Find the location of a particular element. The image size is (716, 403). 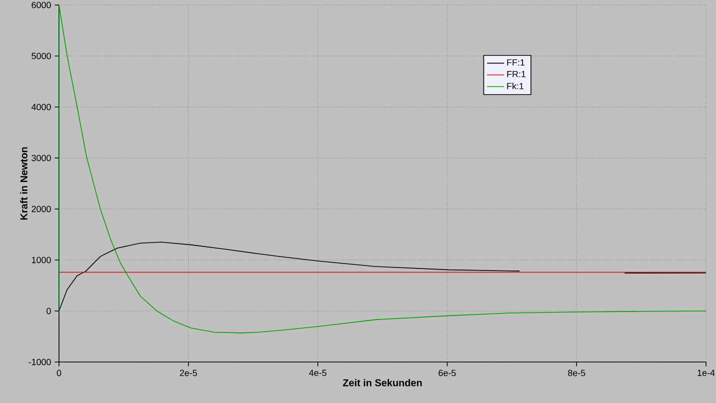

y-tick-label: -1000 is located at coordinates (39, 362).